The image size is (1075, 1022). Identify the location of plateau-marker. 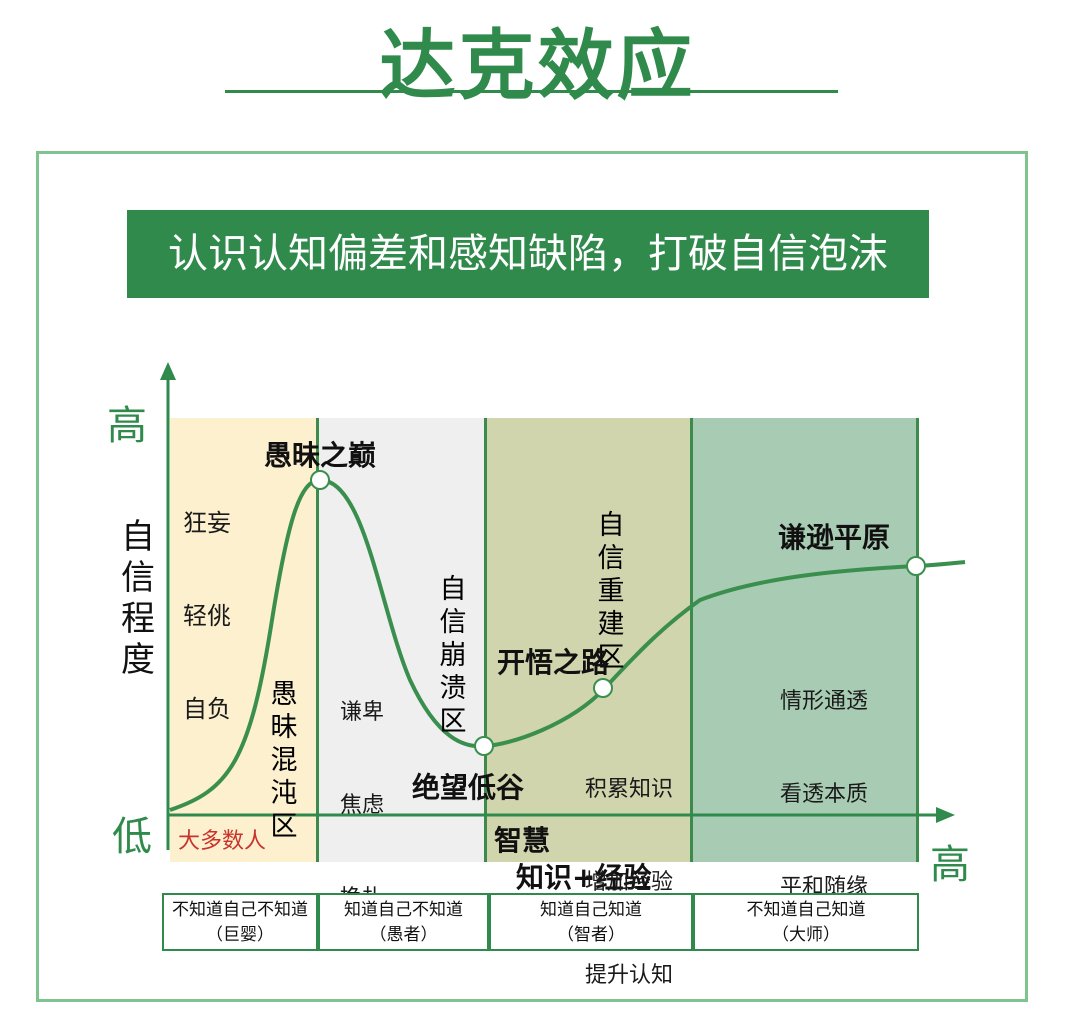
(916, 566).